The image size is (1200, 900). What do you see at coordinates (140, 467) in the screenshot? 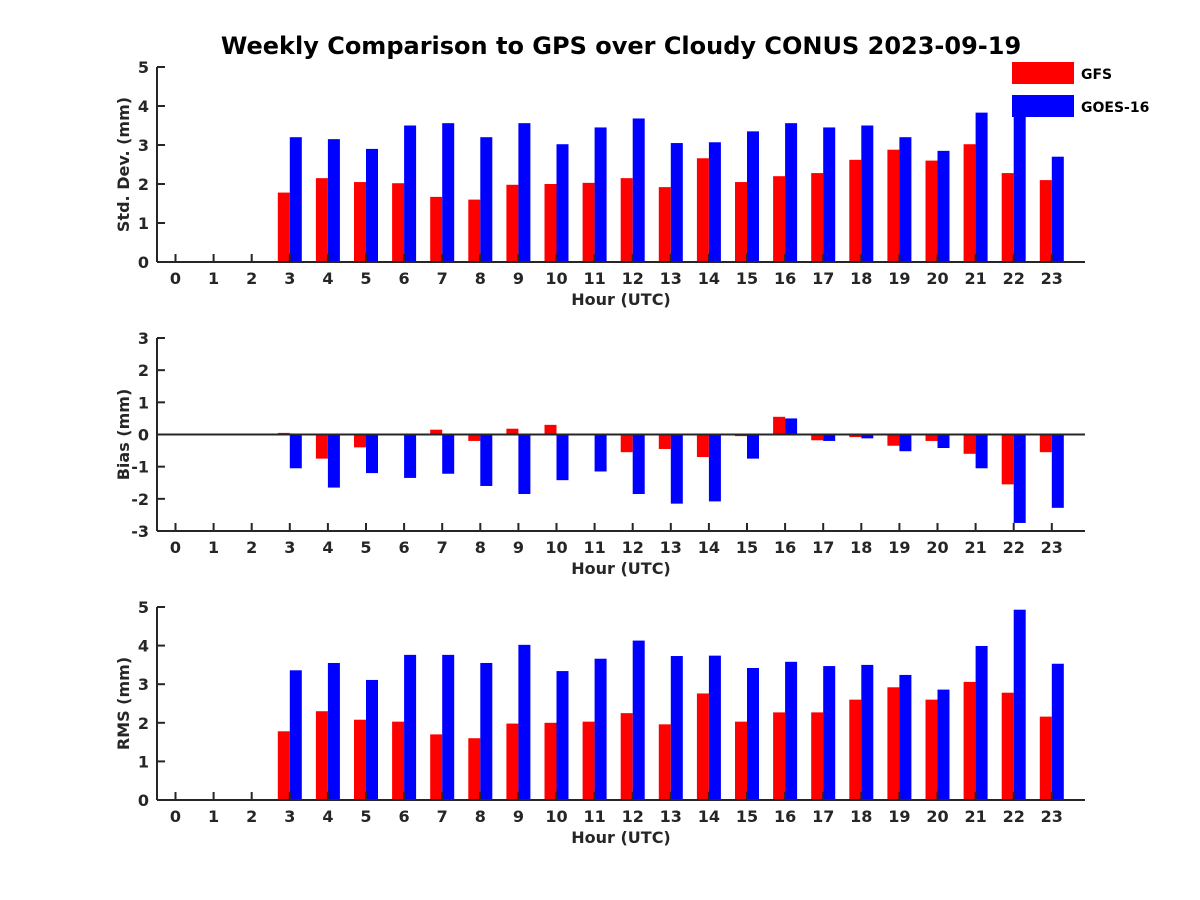
I see `y-tick-label: -1` at bounding box center [140, 467].